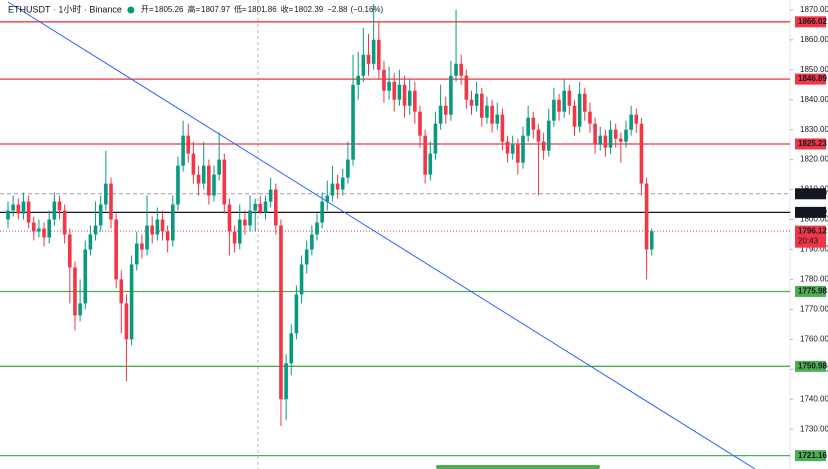 The image size is (828, 469). Describe the element at coordinates (131, 10) in the screenshot. I see `status-dot` at that location.